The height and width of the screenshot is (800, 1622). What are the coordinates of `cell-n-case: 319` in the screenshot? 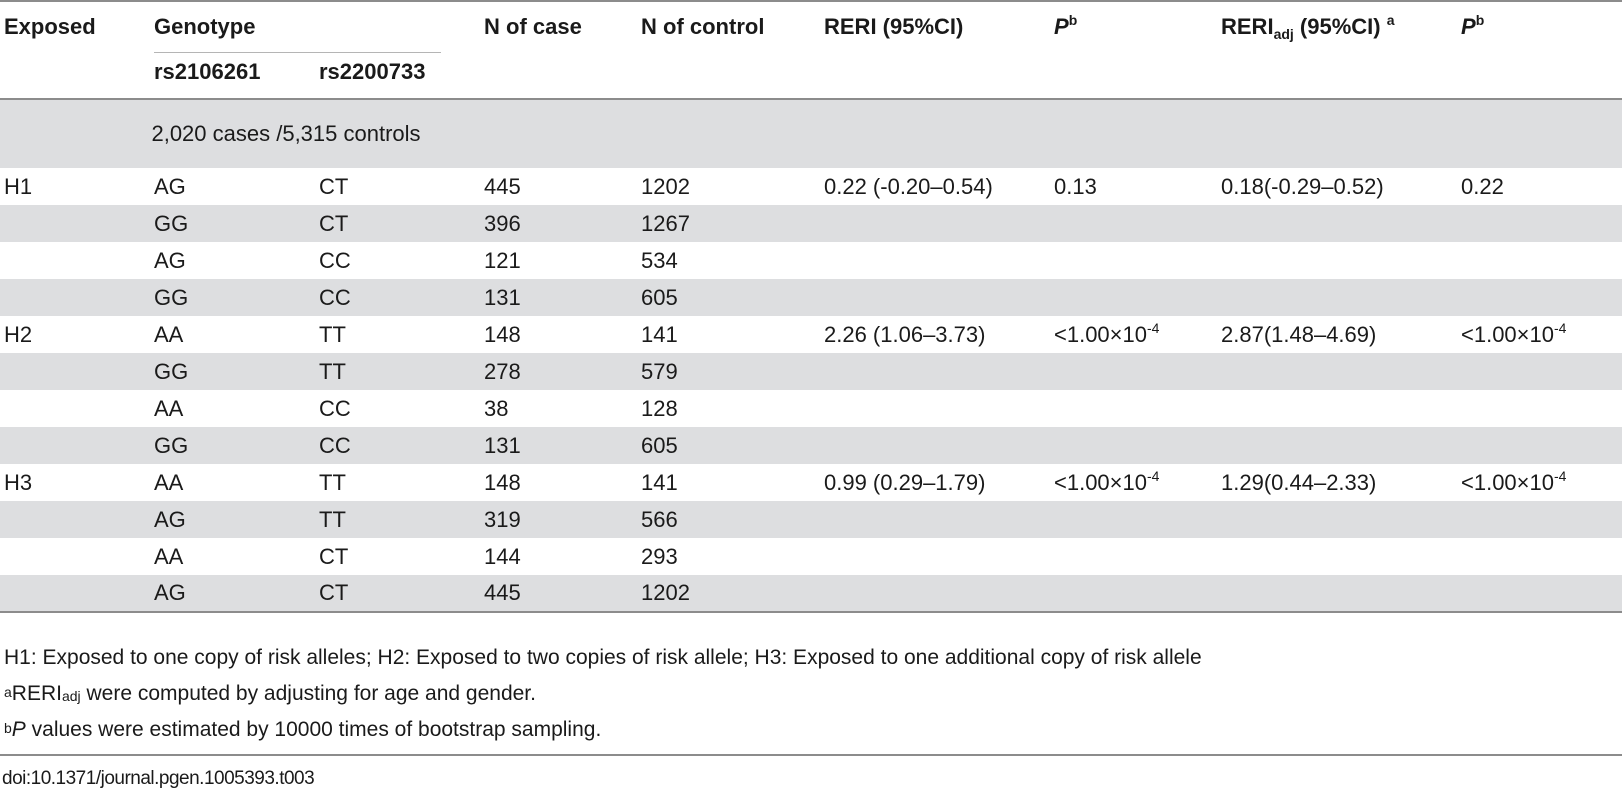 It's located at (558, 519).